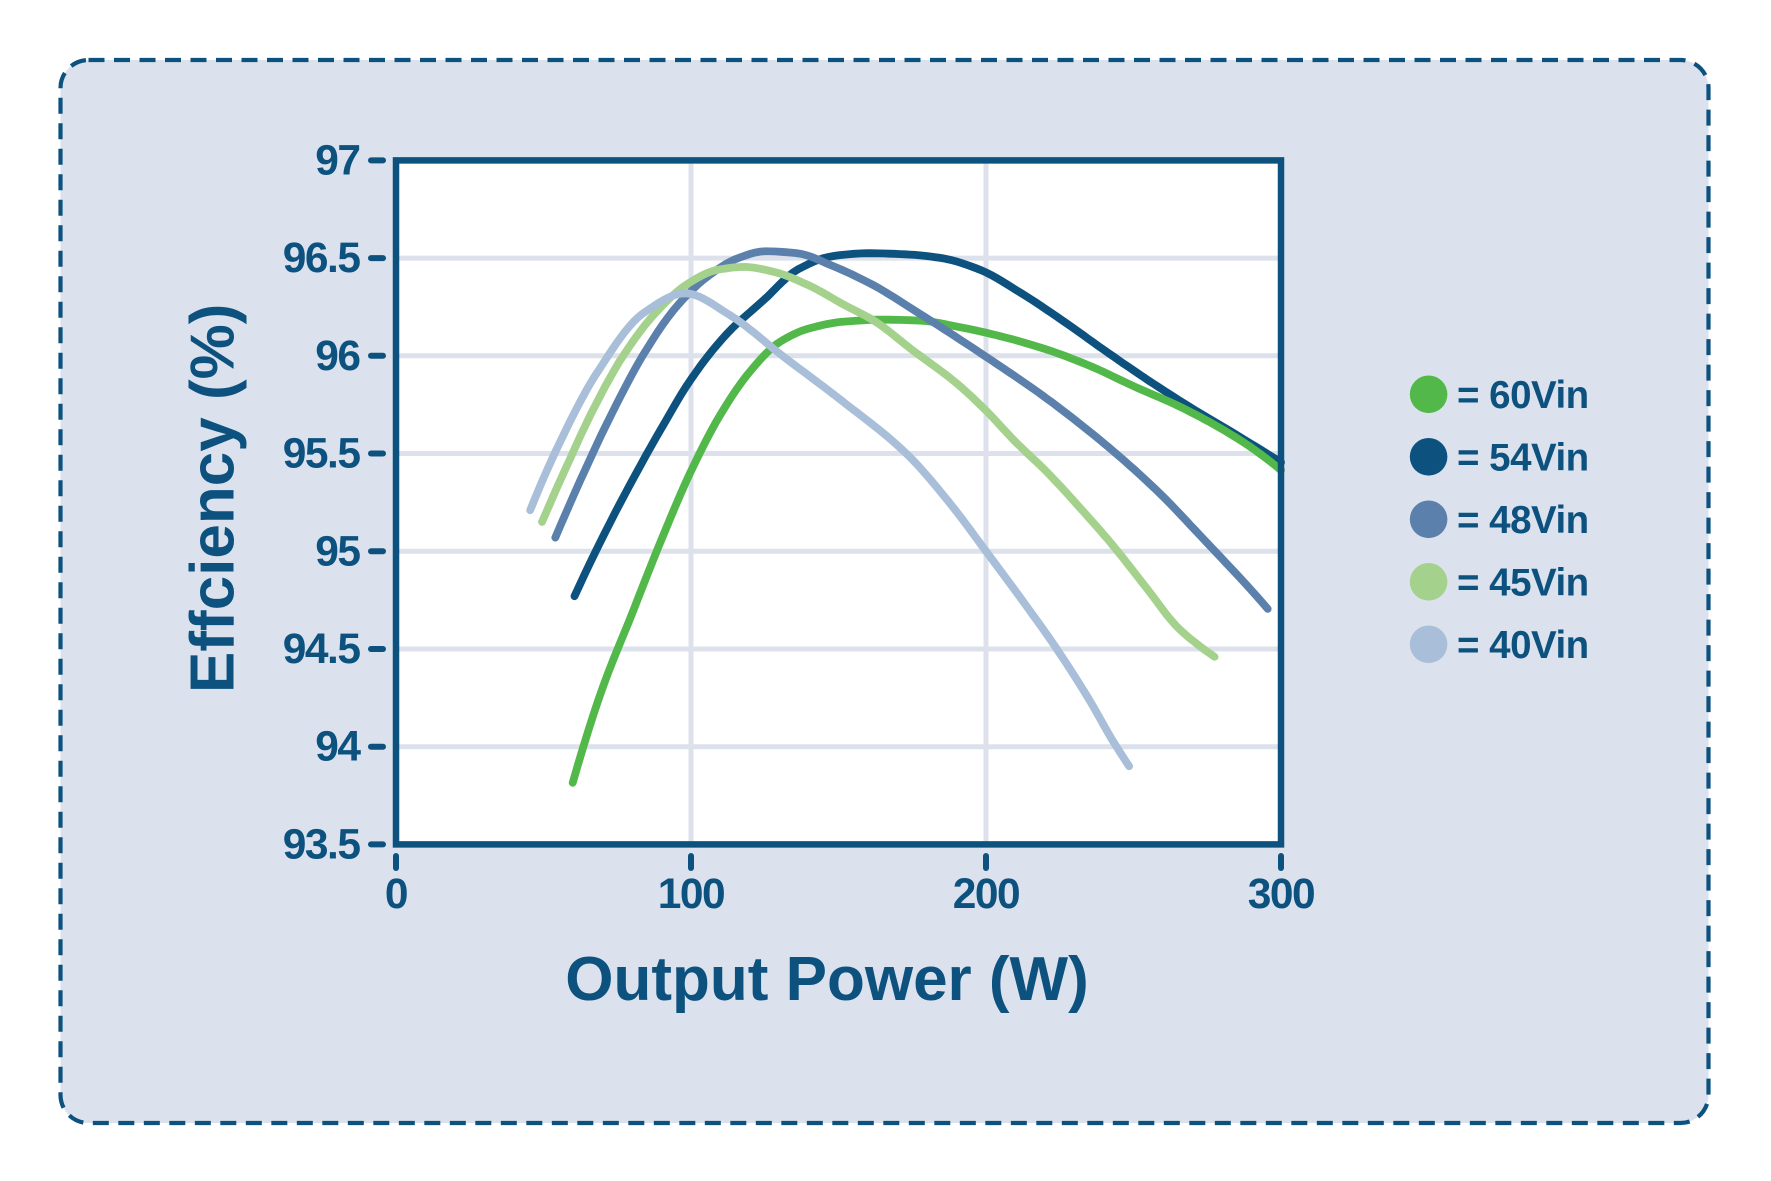 The width and height of the screenshot is (1771, 1181). Describe the element at coordinates (1523, 520) in the screenshot. I see `svg-text: = 48Vin` at that location.